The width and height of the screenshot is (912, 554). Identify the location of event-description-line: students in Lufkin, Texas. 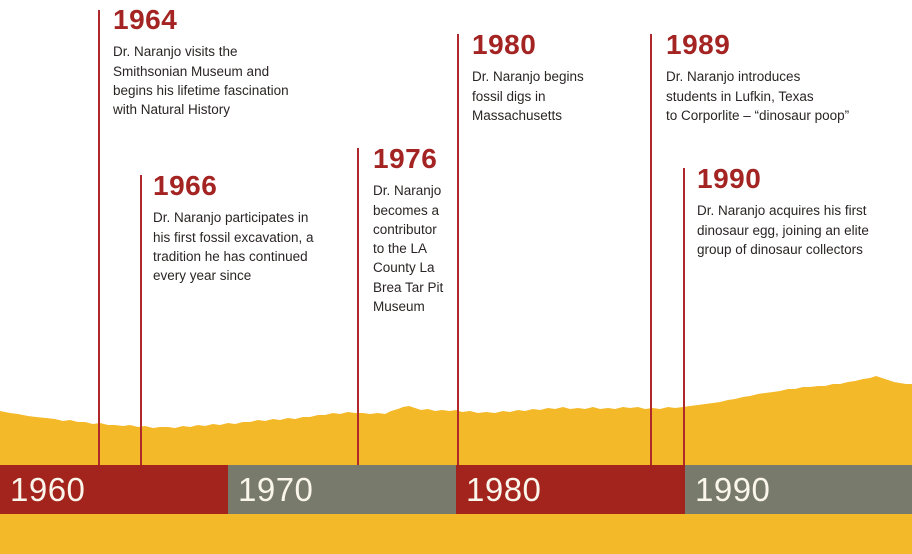
(740, 96).